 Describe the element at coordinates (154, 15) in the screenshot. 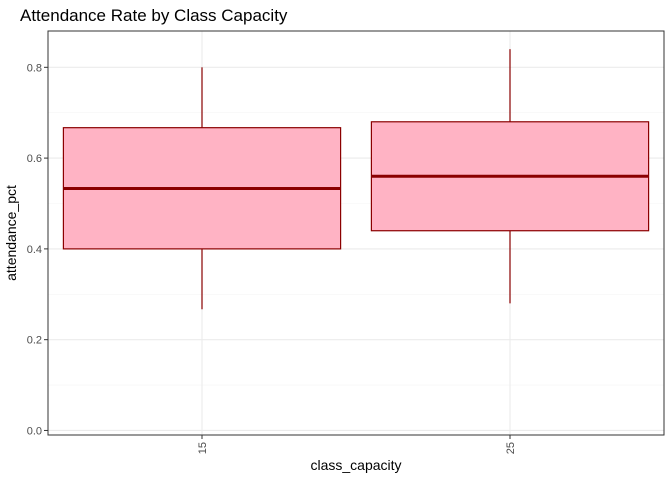

I see `chart-title: Attendance Rate by Class Capacity` at that location.